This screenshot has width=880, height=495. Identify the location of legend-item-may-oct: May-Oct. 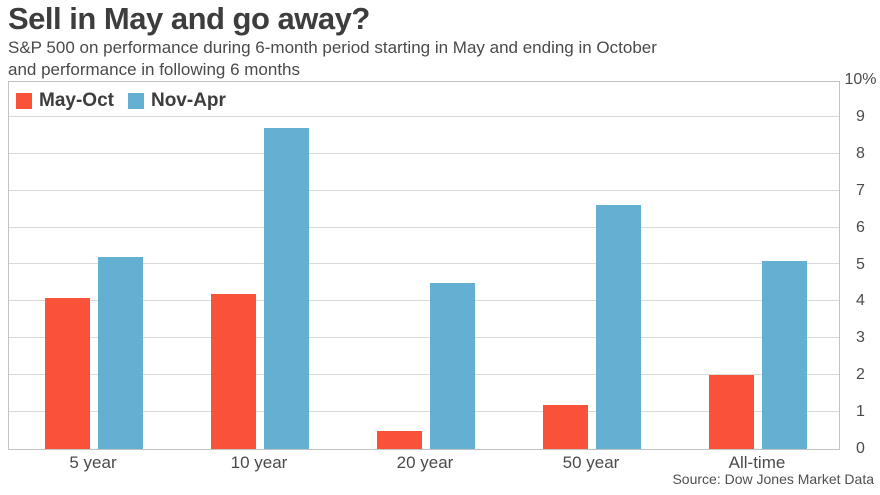
(65, 101).